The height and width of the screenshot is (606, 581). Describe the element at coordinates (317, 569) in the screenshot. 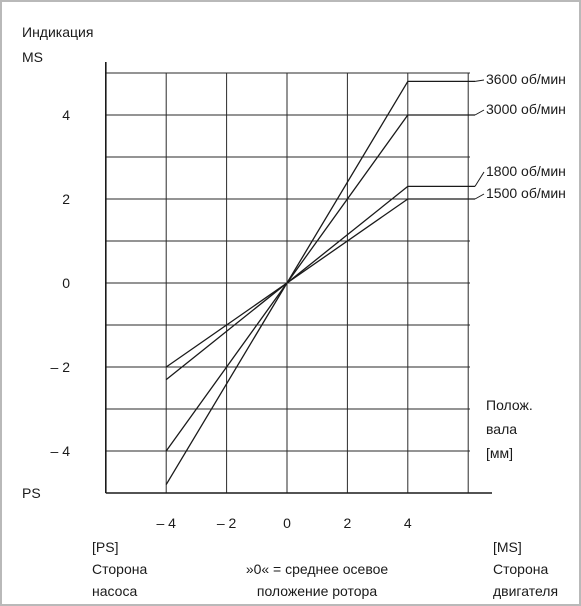

I see `annotation-center-line: »0« = среднее осевое` at that location.